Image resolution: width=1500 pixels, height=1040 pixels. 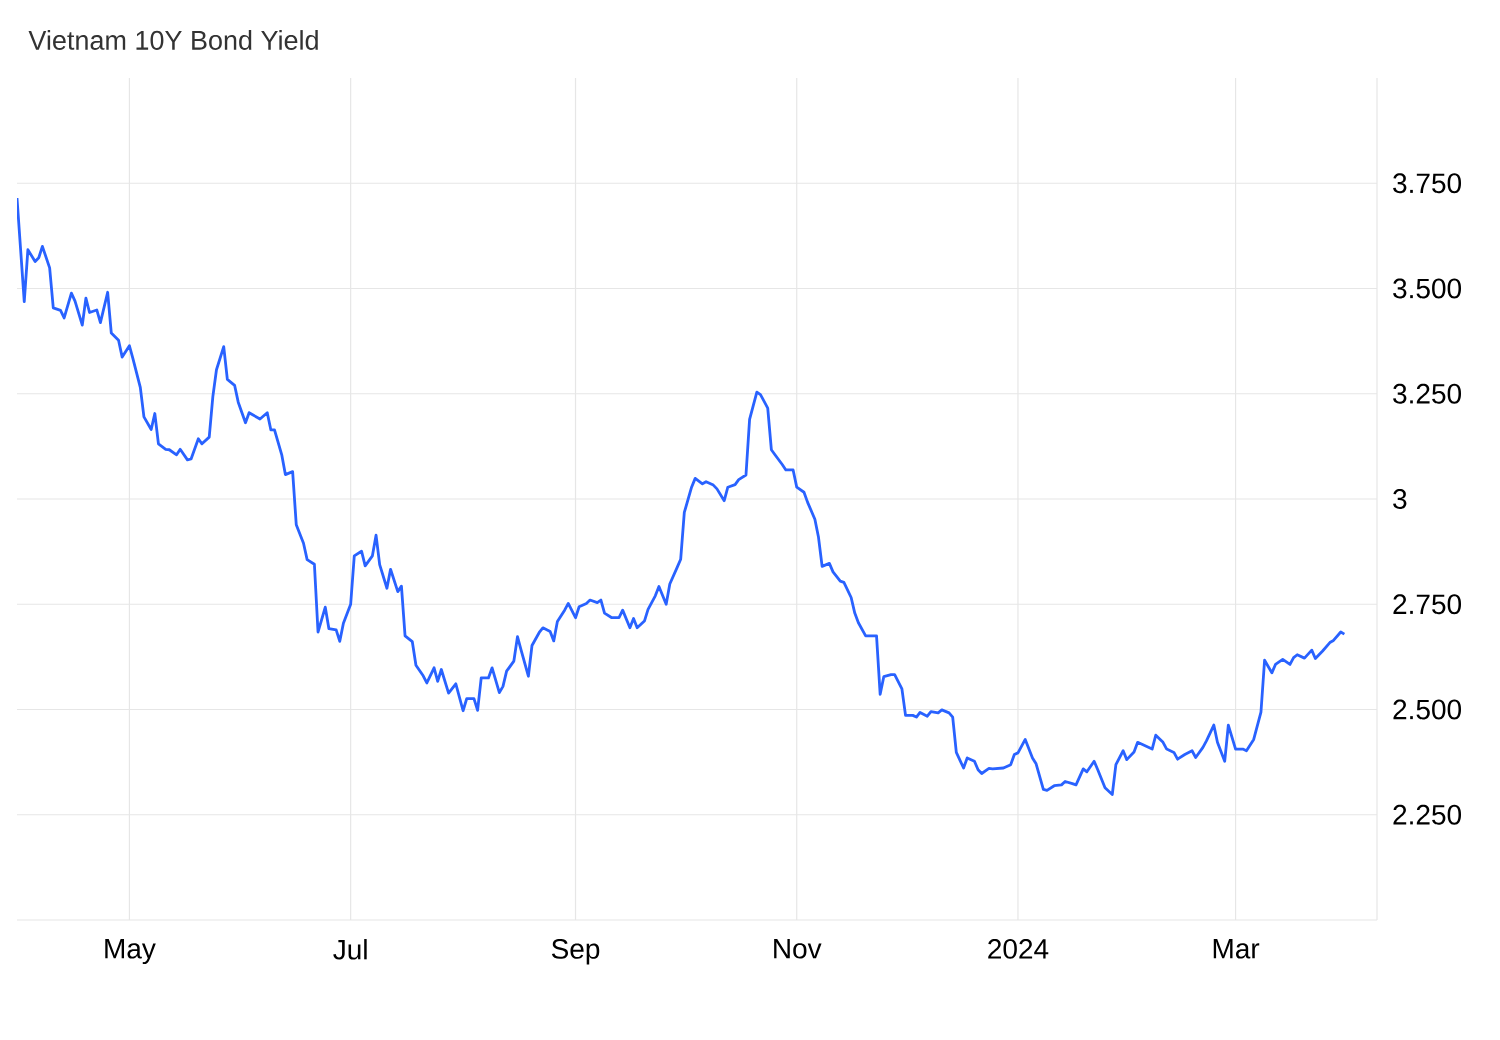 I want to click on x-tick-label: Nov, so click(x=798, y=949).